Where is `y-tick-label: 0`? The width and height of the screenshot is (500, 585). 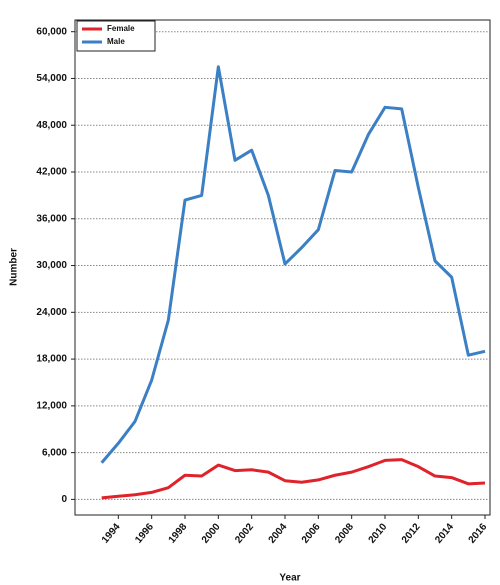
y-tick-label: 0 is located at coordinates (64, 499).